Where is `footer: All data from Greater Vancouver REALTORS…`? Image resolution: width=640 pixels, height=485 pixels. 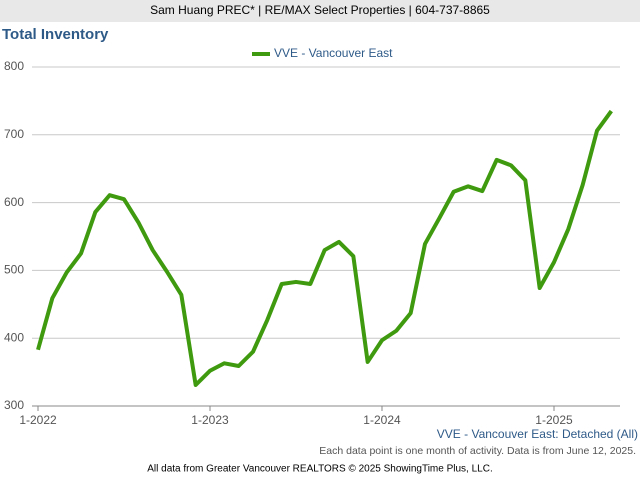 footer: All data from Greater Vancouver REALTORS… is located at coordinates (319, 469).